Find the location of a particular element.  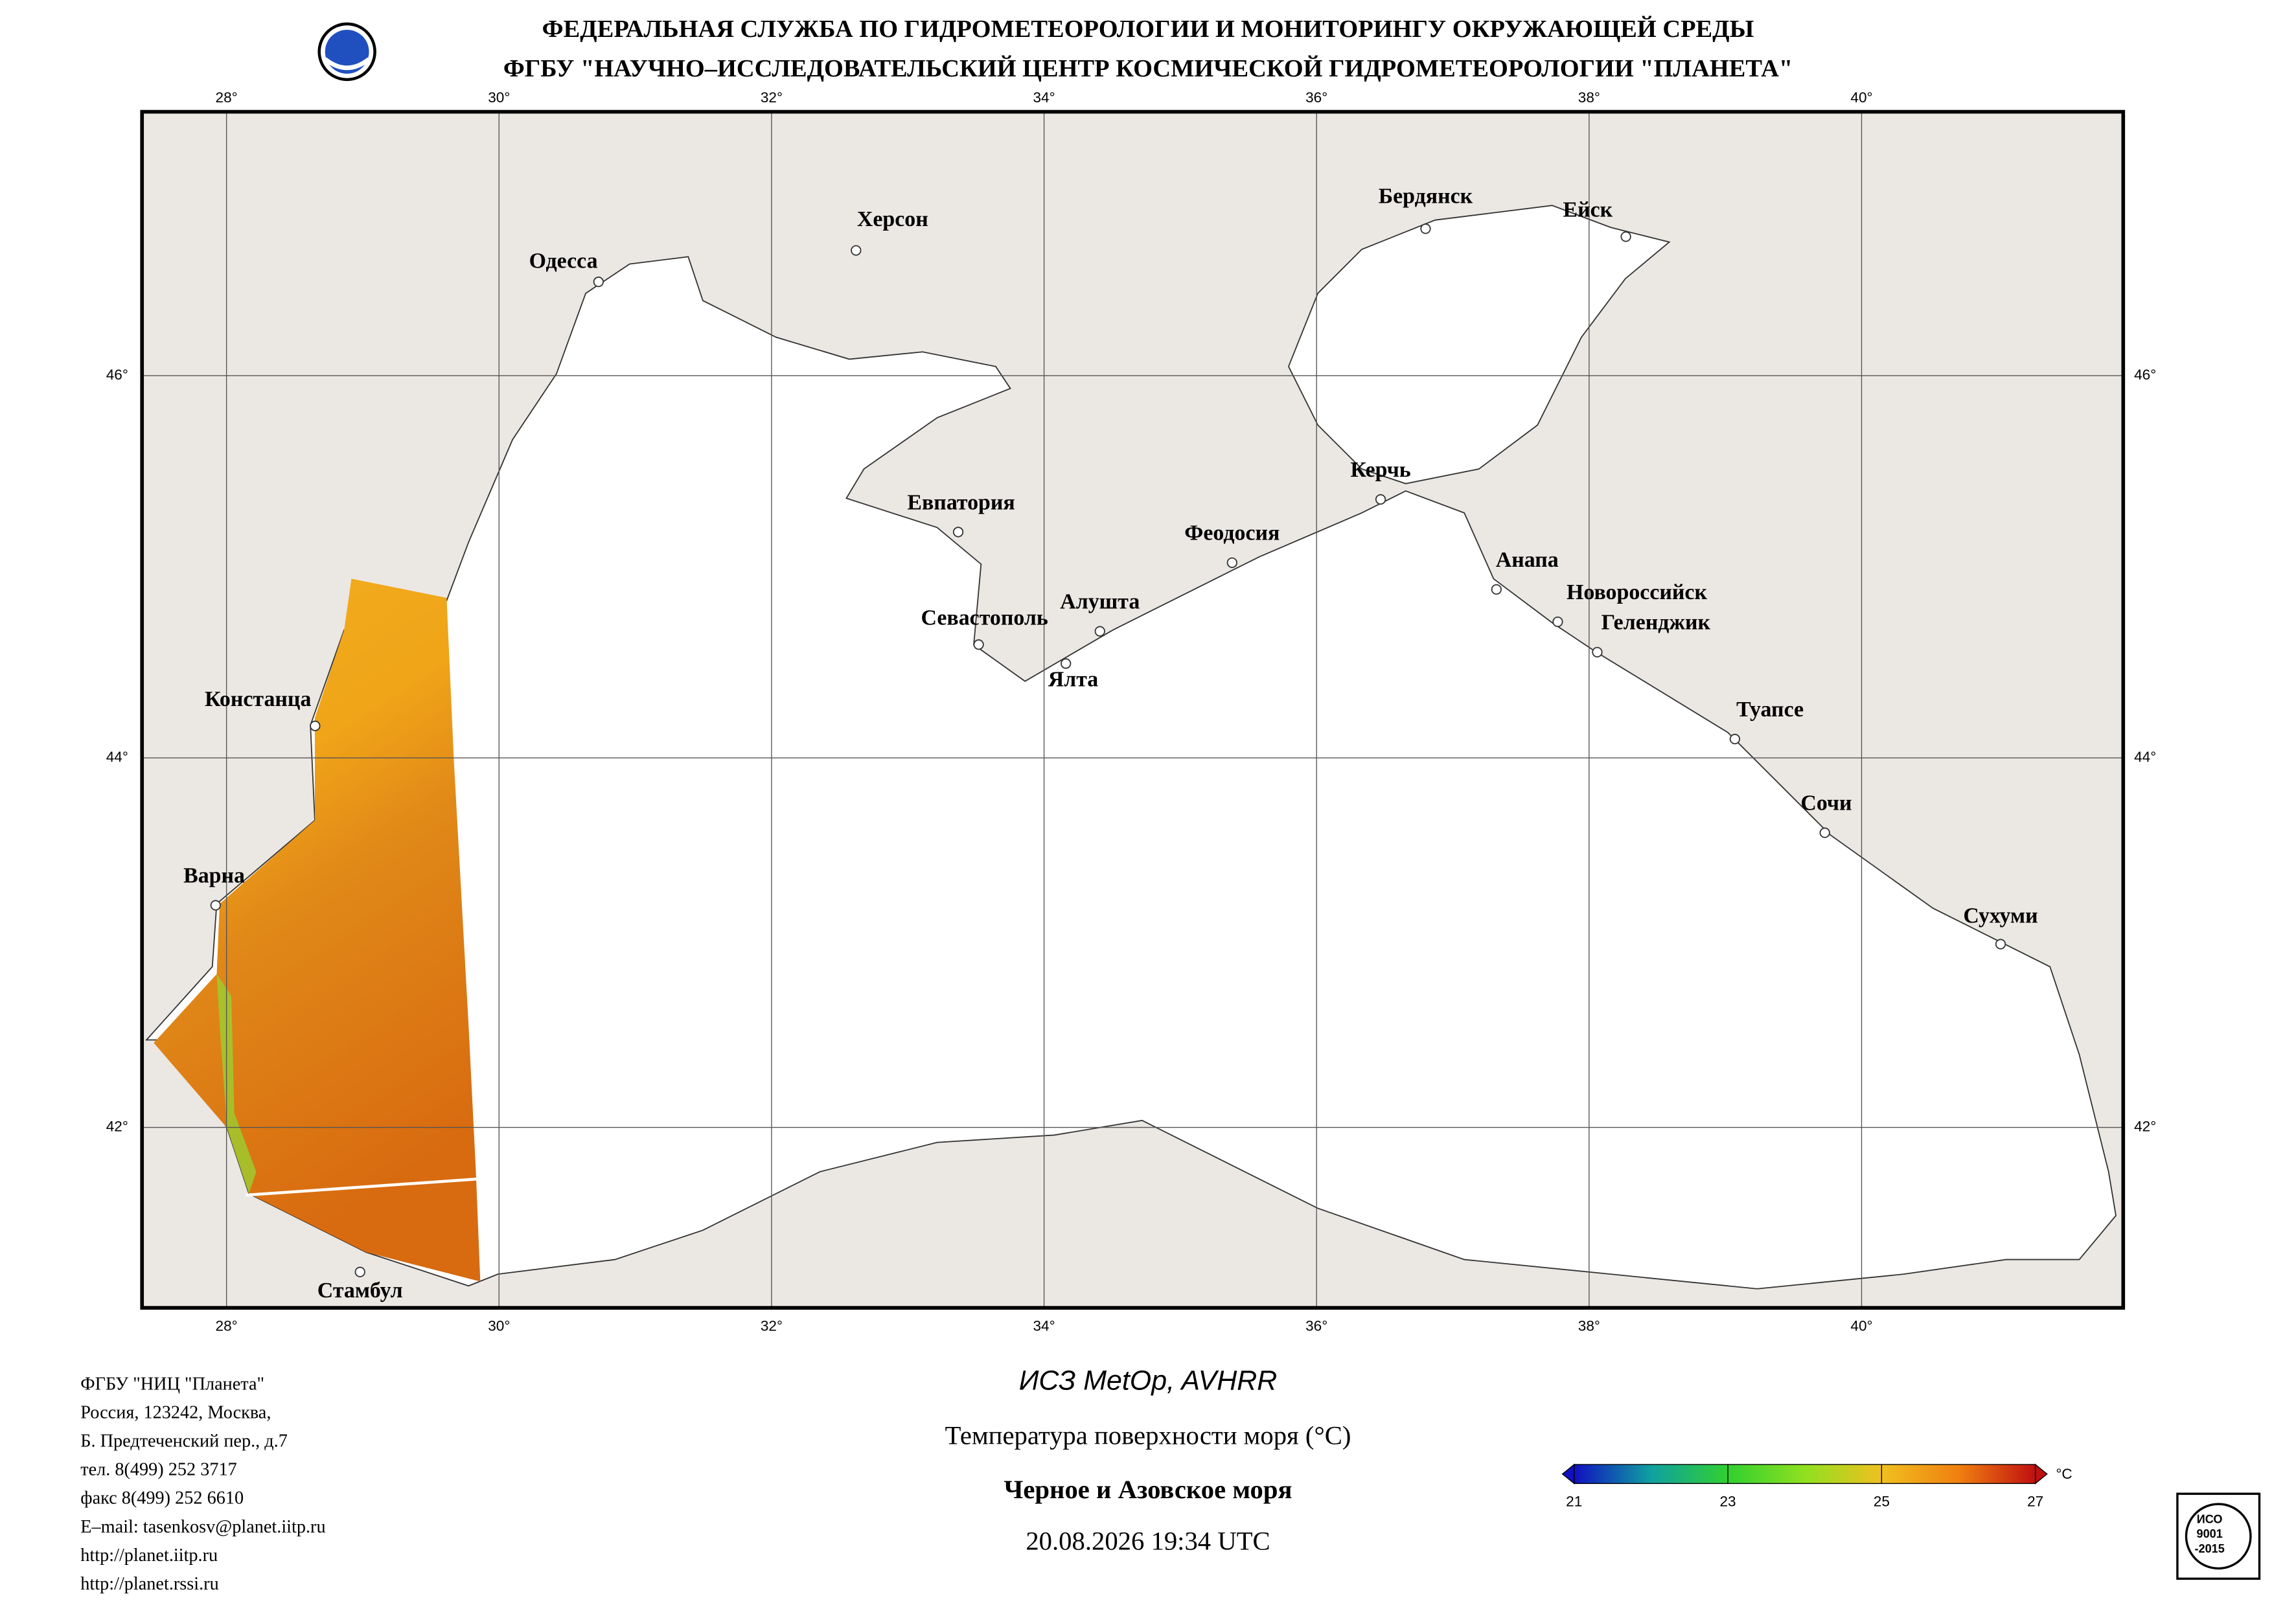

colorbar-unit: °C is located at coordinates (2064, 1474).